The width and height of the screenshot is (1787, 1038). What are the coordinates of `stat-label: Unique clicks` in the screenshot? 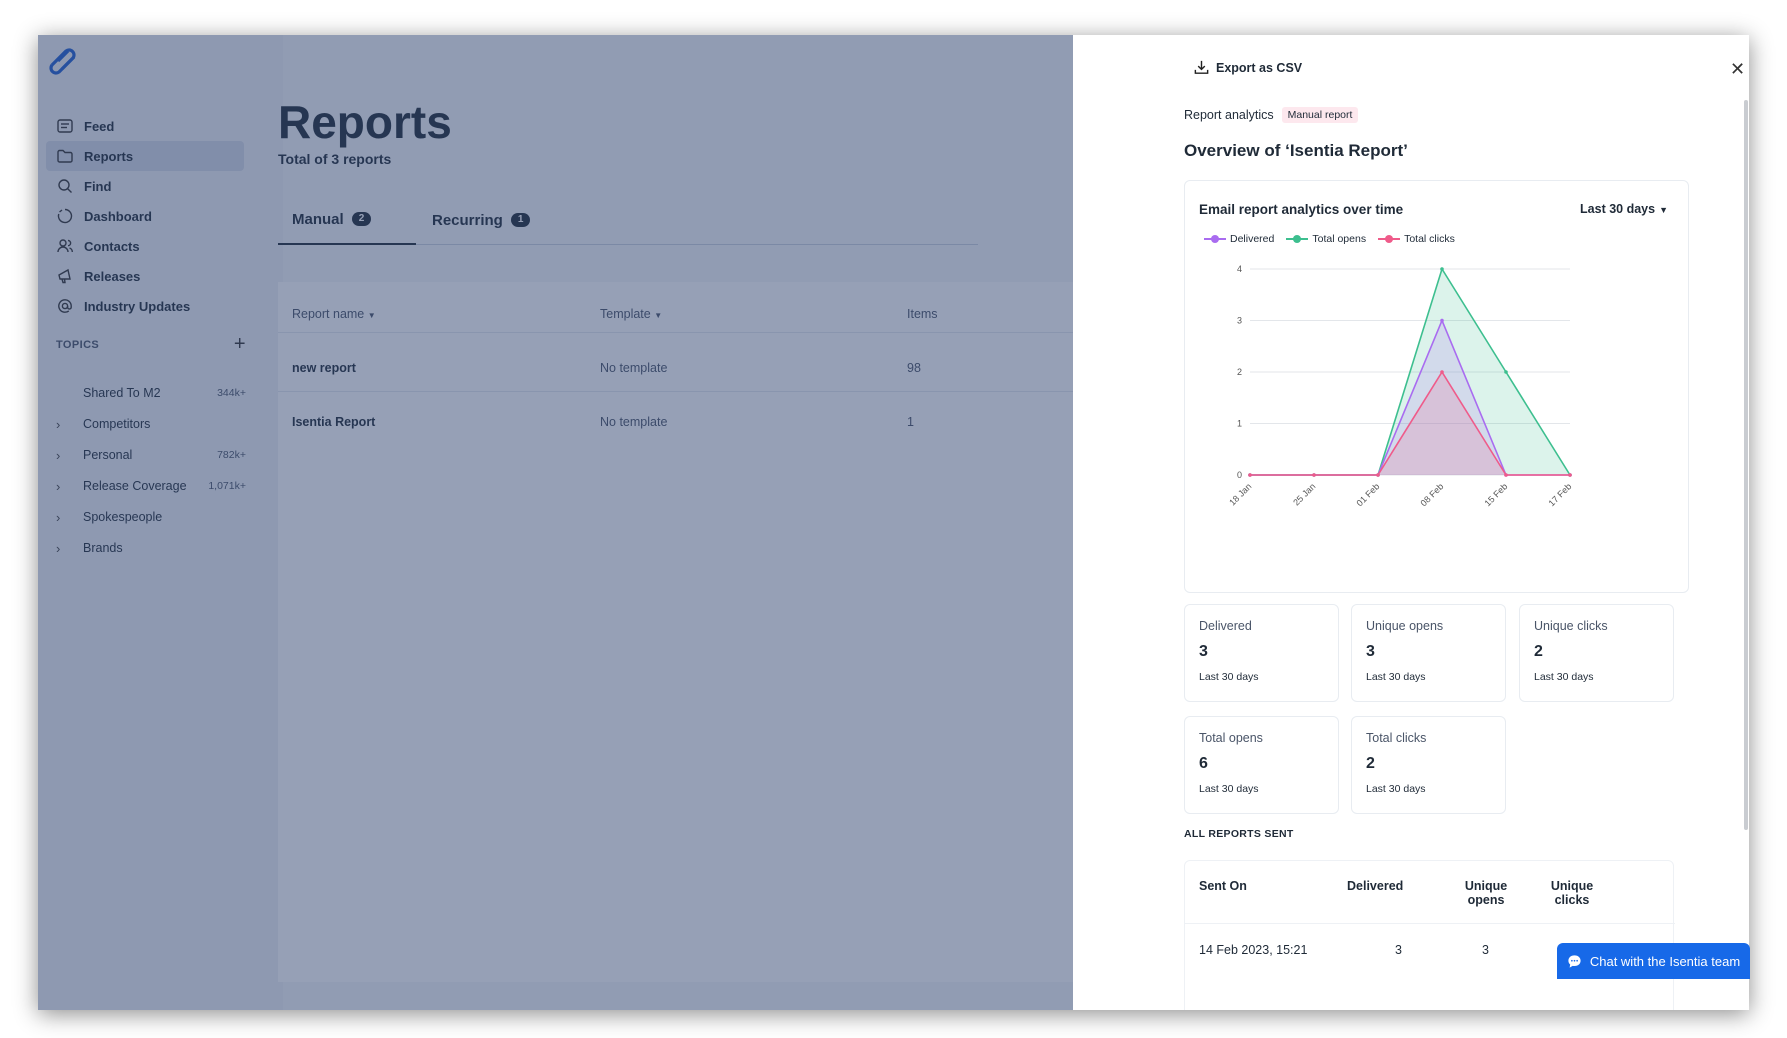 It's located at (1571, 626).